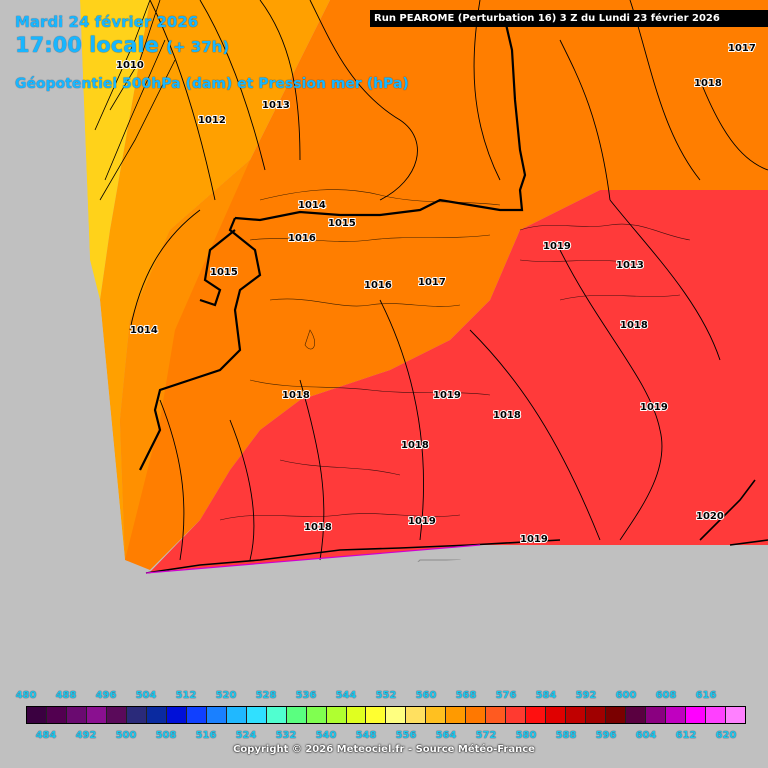 The width and height of the screenshot is (768, 768). I want to click on isobar-label: 1020, so click(710, 516).